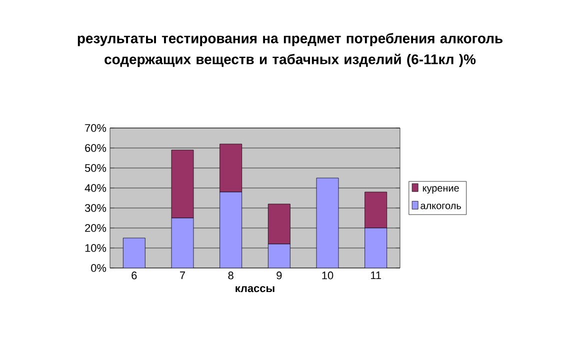  Describe the element at coordinates (95, 228) in the screenshot. I see `y-tick-label: 20%` at that location.